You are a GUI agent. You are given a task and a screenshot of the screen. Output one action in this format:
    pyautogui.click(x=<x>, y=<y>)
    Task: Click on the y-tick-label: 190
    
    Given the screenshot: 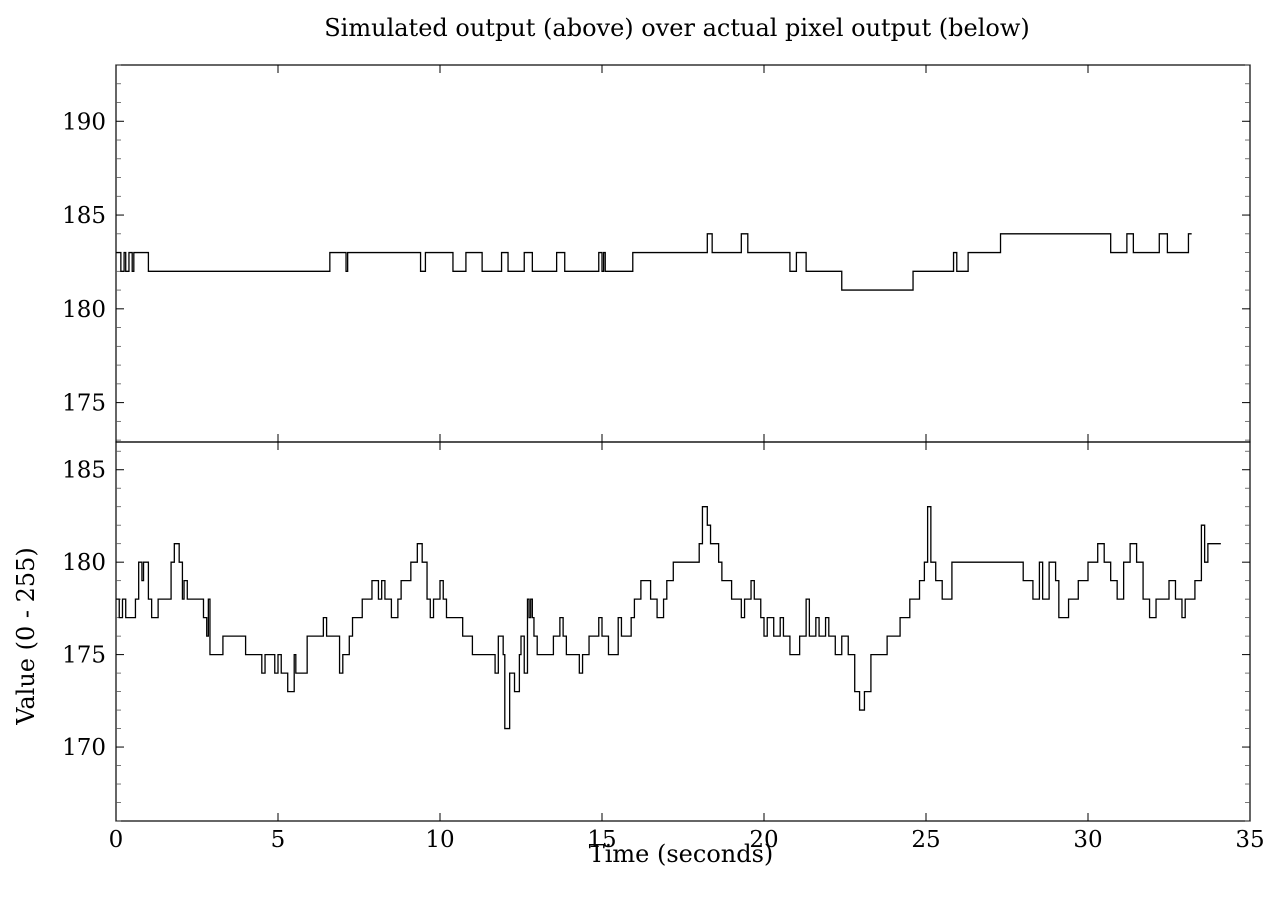 What is the action you would take?
    pyautogui.click(x=84, y=122)
    